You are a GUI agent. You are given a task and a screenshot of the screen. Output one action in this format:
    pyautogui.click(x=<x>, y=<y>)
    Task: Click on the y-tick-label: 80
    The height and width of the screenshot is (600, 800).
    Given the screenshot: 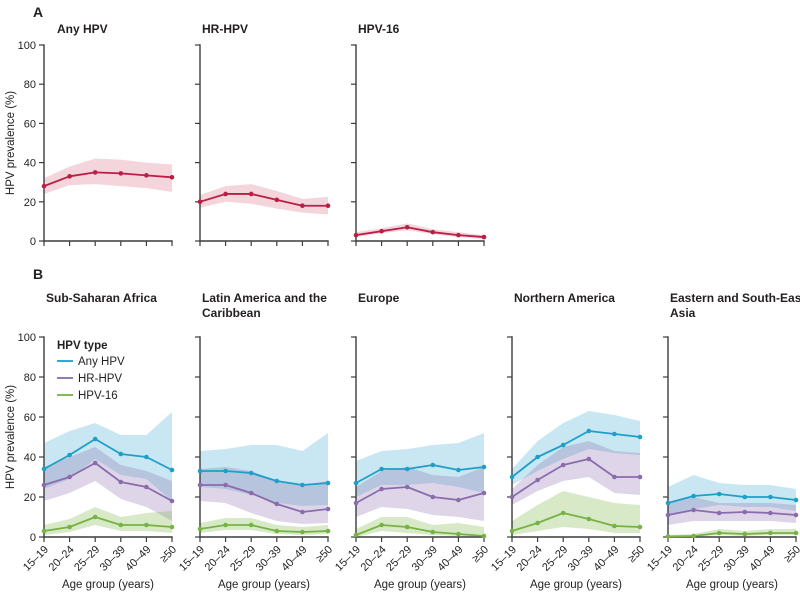 What is the action you would take?
    pyautogui.click(x=30, y=378)
    